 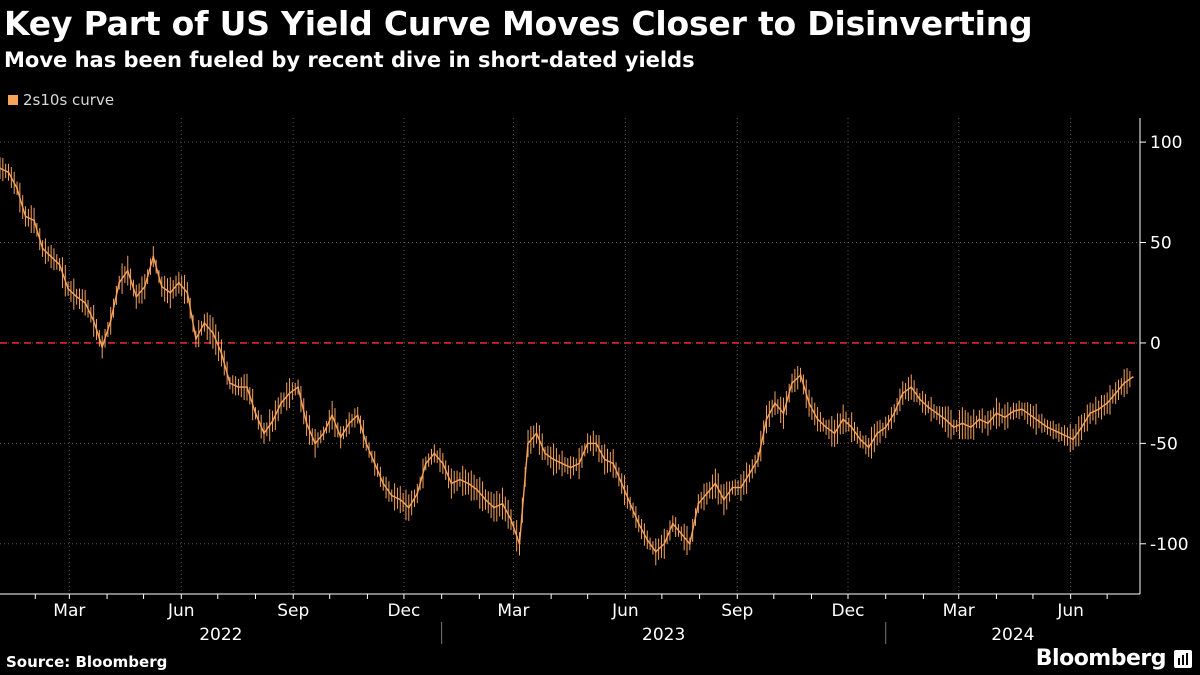 I want to click on bloomberg-terminal-icon, so click(x=1183, y=659).